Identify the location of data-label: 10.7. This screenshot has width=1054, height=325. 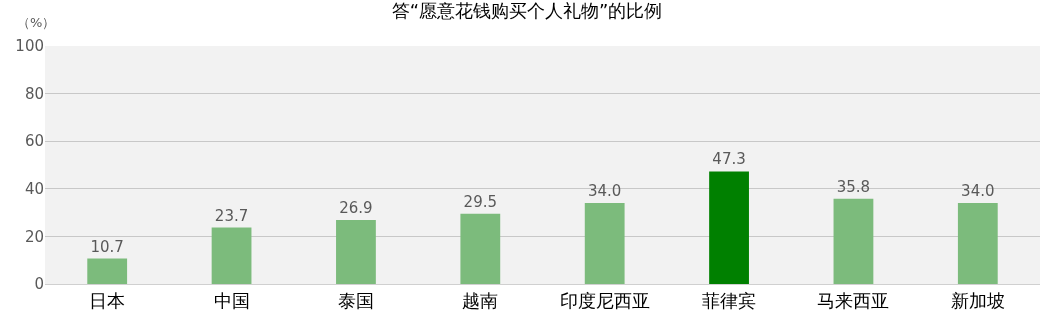
(107, 246).